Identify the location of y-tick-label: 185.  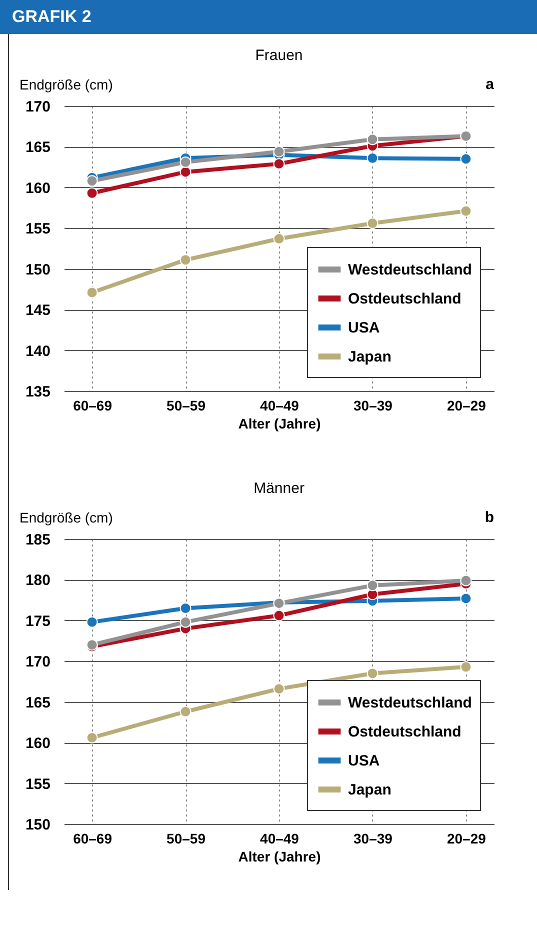
(37, 540).